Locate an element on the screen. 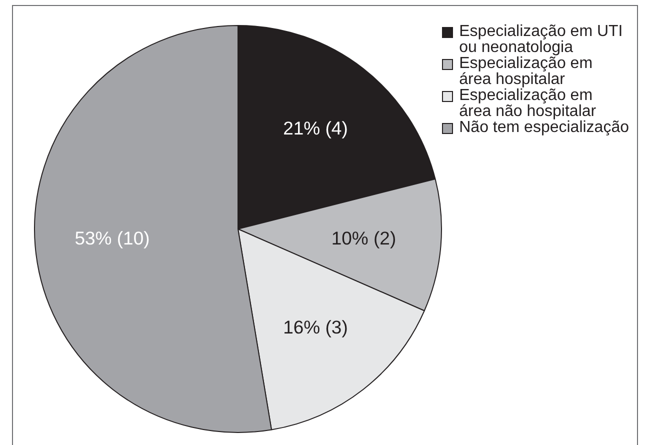 The width and height of the screenshot is (659, 445). legend-label: Especialização em UTI ou neonatologia is located at coordinates (541, 39).